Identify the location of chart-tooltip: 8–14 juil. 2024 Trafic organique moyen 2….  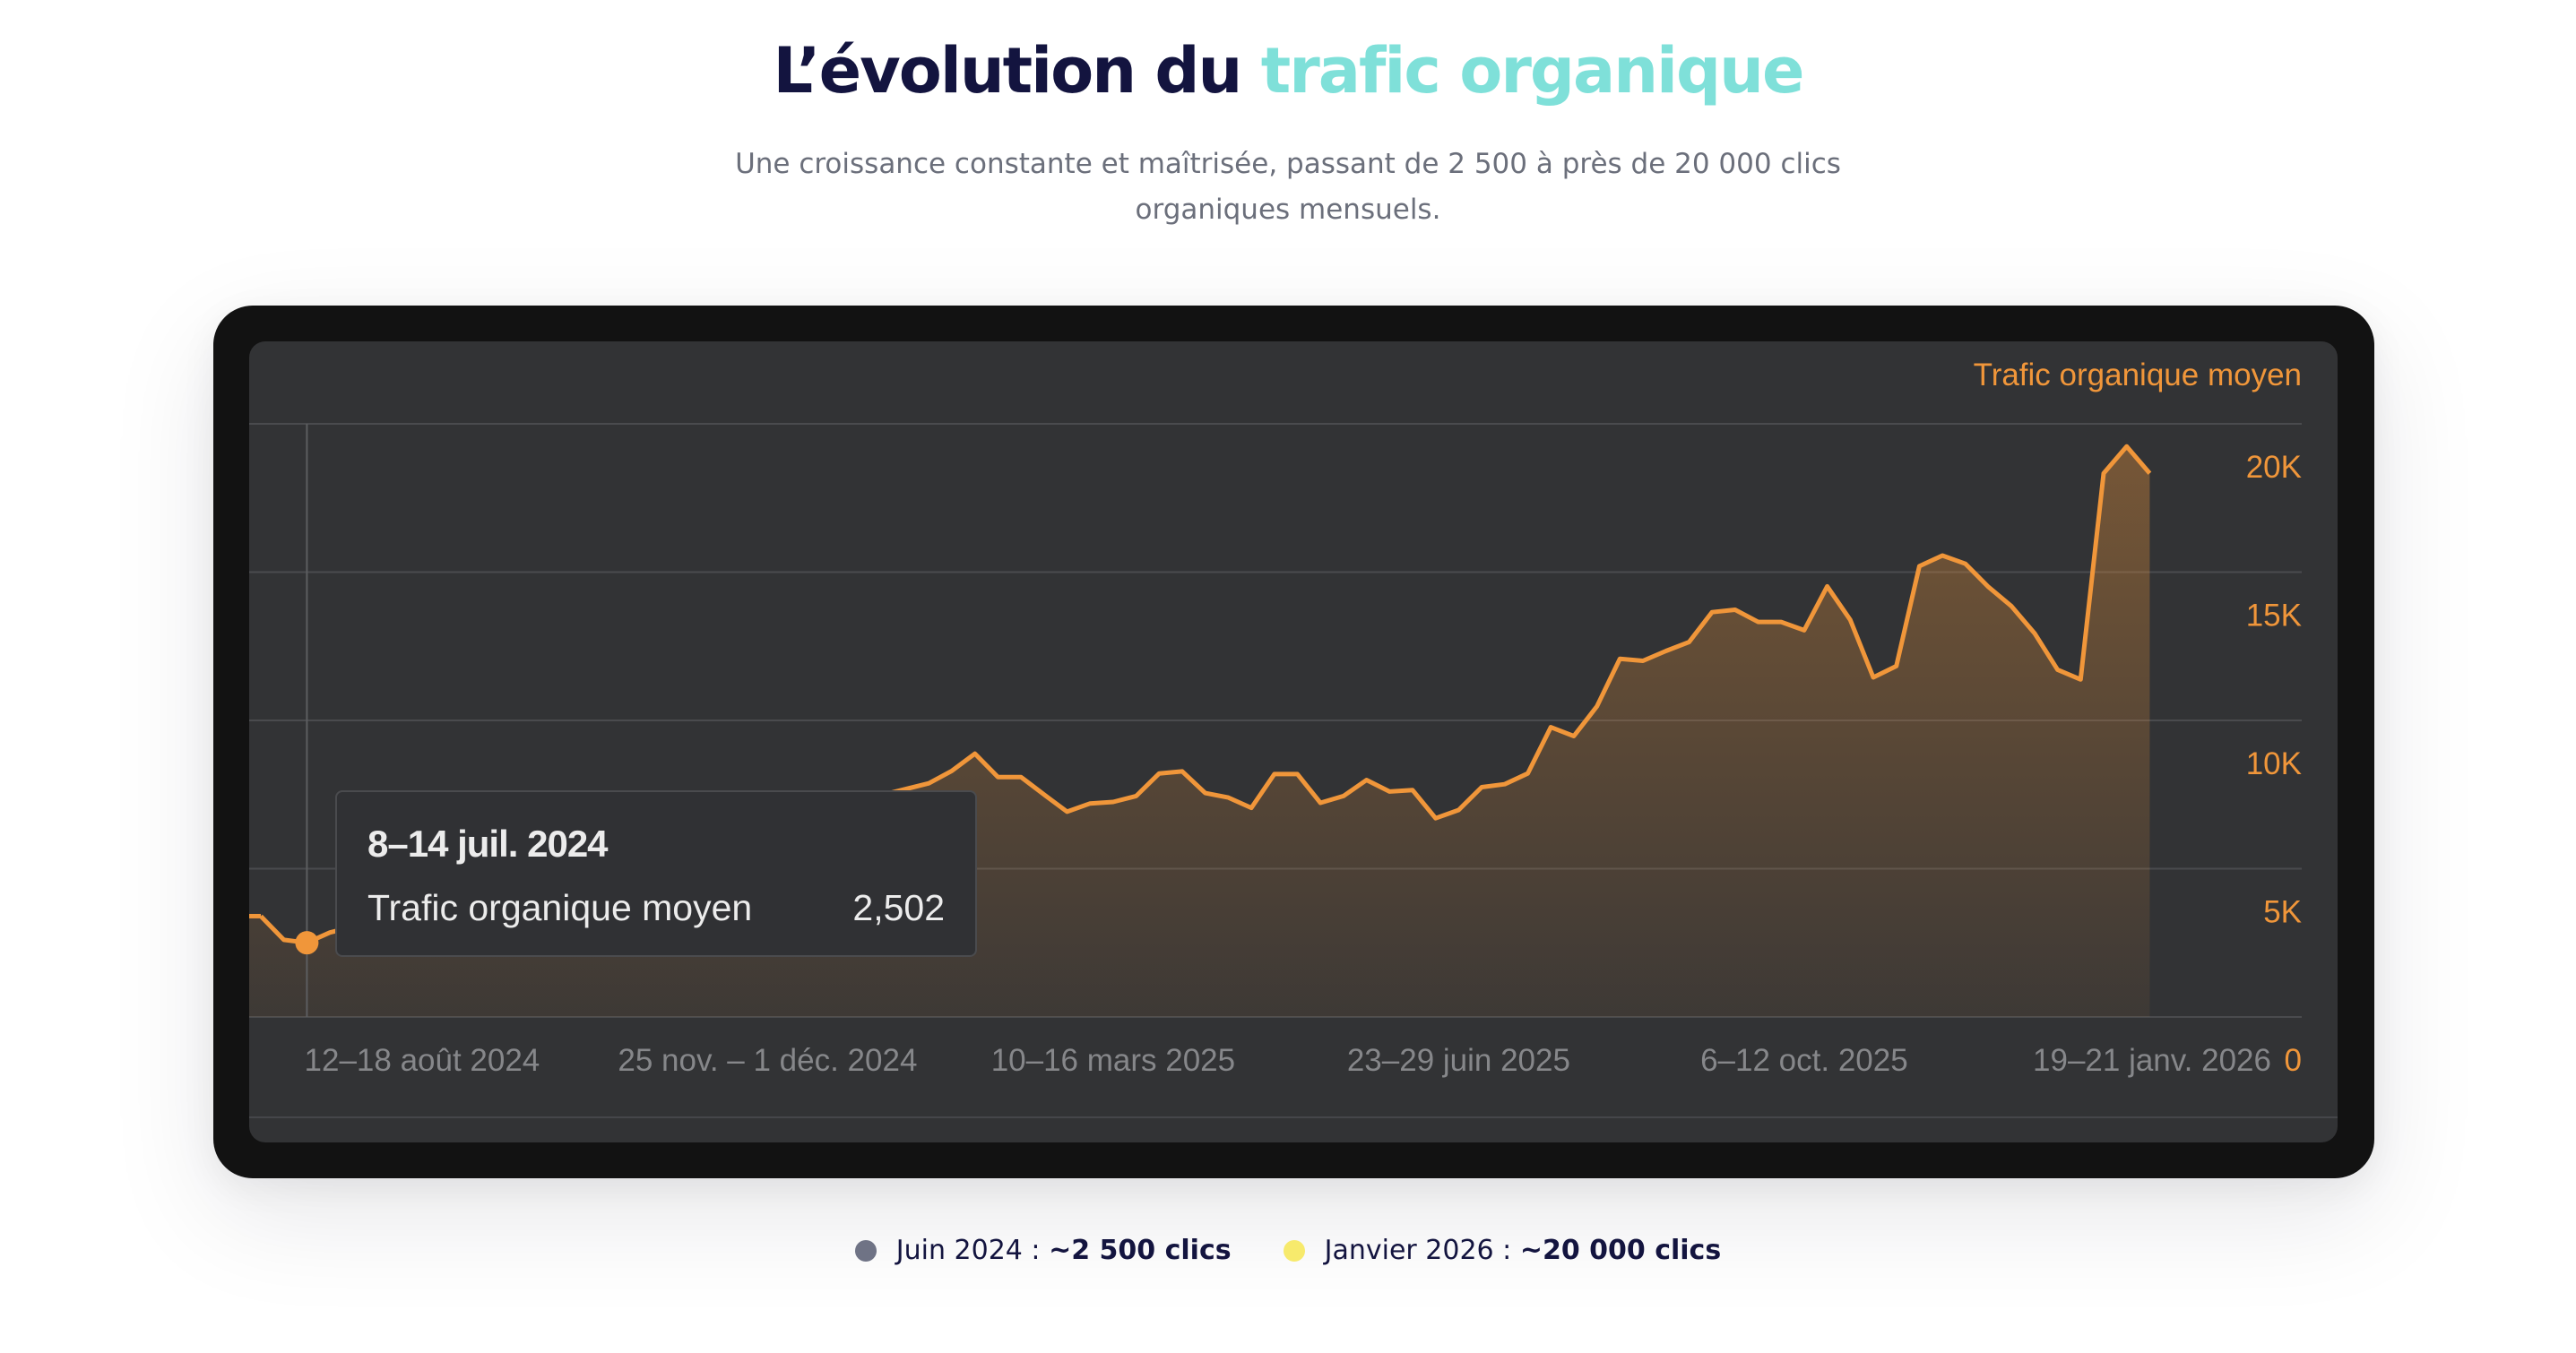
(656, 873).